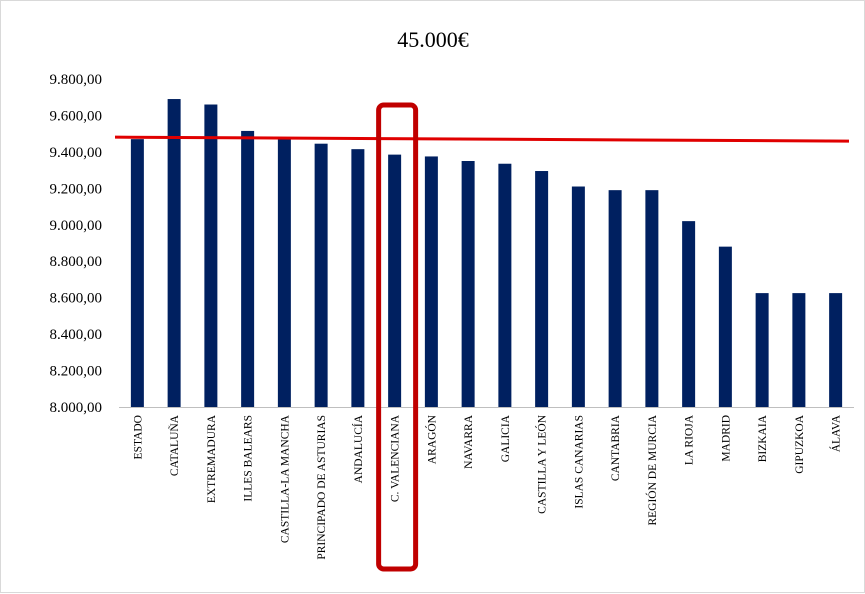 The image size is (865, 594). I want to click on x-tick-label: LA RIOJA, so click(690, 439).